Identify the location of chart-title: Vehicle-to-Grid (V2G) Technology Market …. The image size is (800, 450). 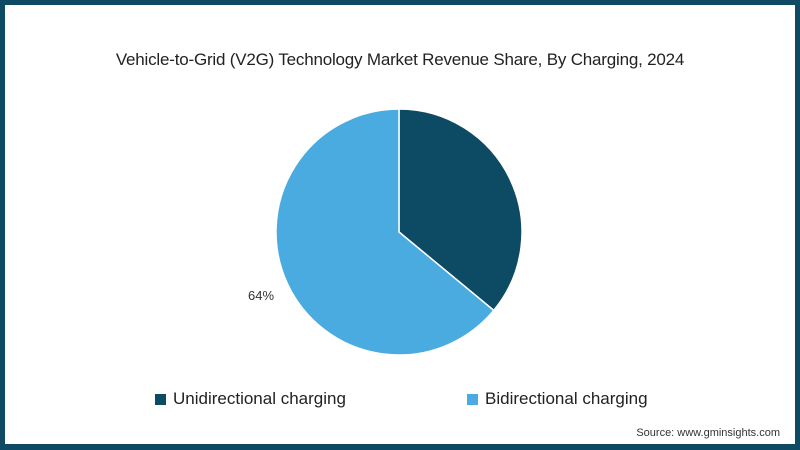
(400, 59).